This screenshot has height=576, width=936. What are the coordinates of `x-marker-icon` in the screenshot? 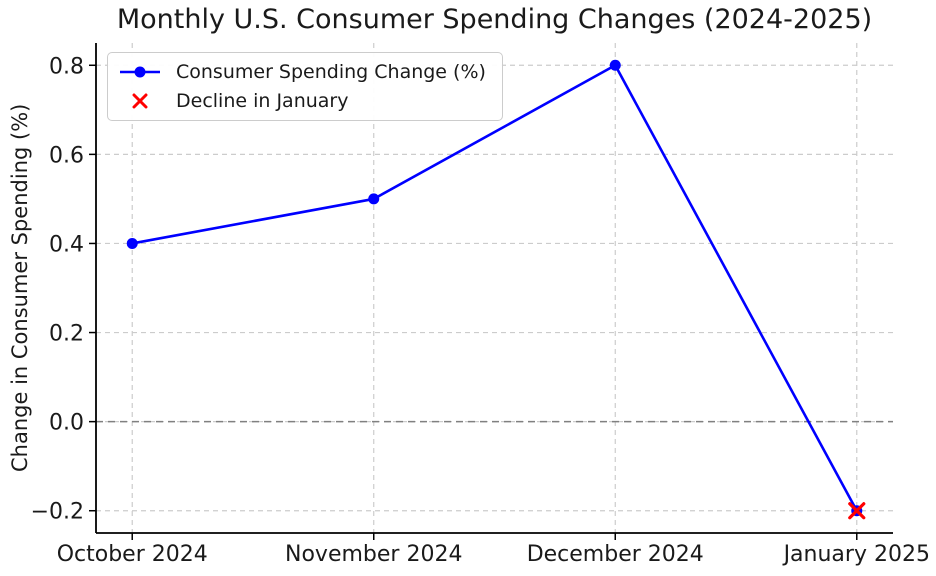 It's located at (140, 101).